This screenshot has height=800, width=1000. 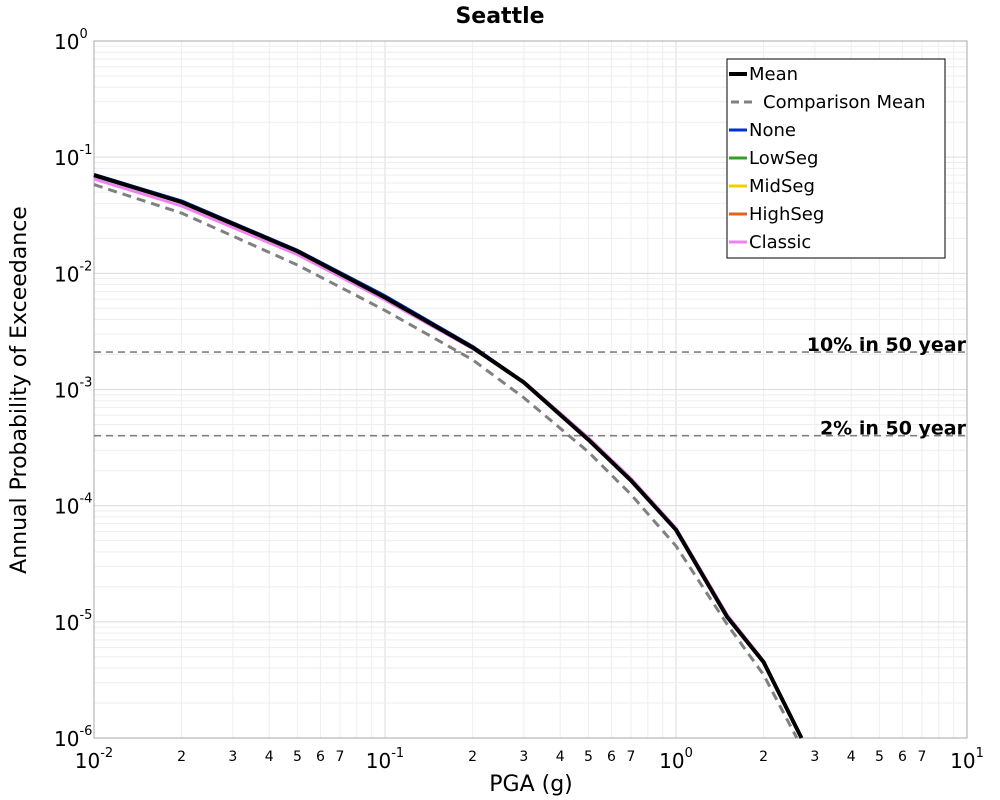 I want to click on y-axis-ticks: 10⁰ 10⁻¹ 10⁻² 10⁻³ 10⁻⁴ 10⁻⁵ 10⁻⁶, so click(x=73, y=389).